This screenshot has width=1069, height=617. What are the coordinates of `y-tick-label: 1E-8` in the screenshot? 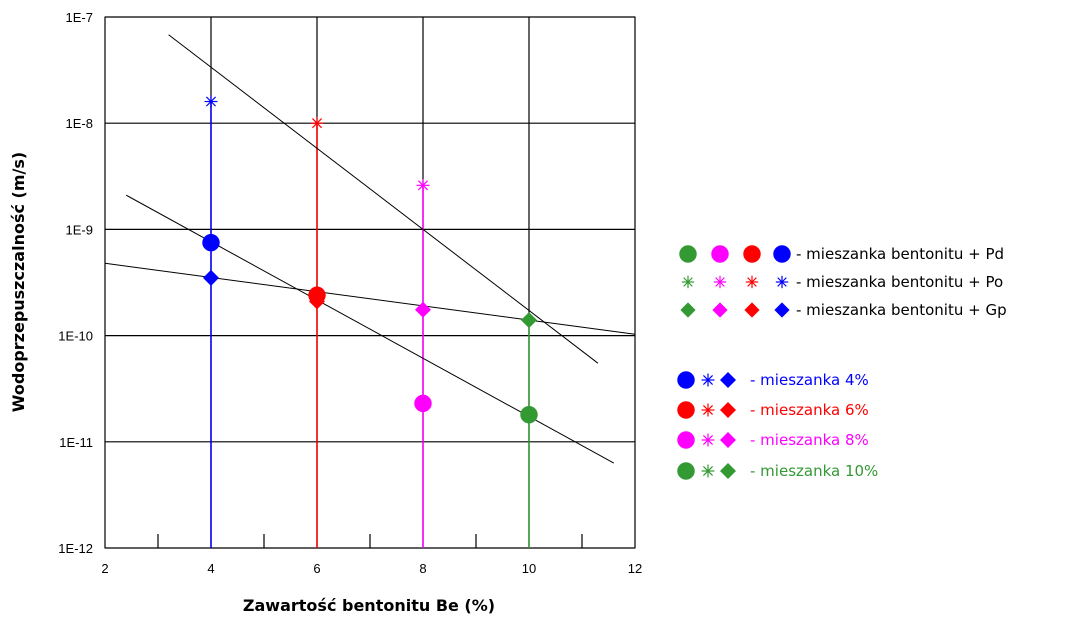 It's located at (79, 123).